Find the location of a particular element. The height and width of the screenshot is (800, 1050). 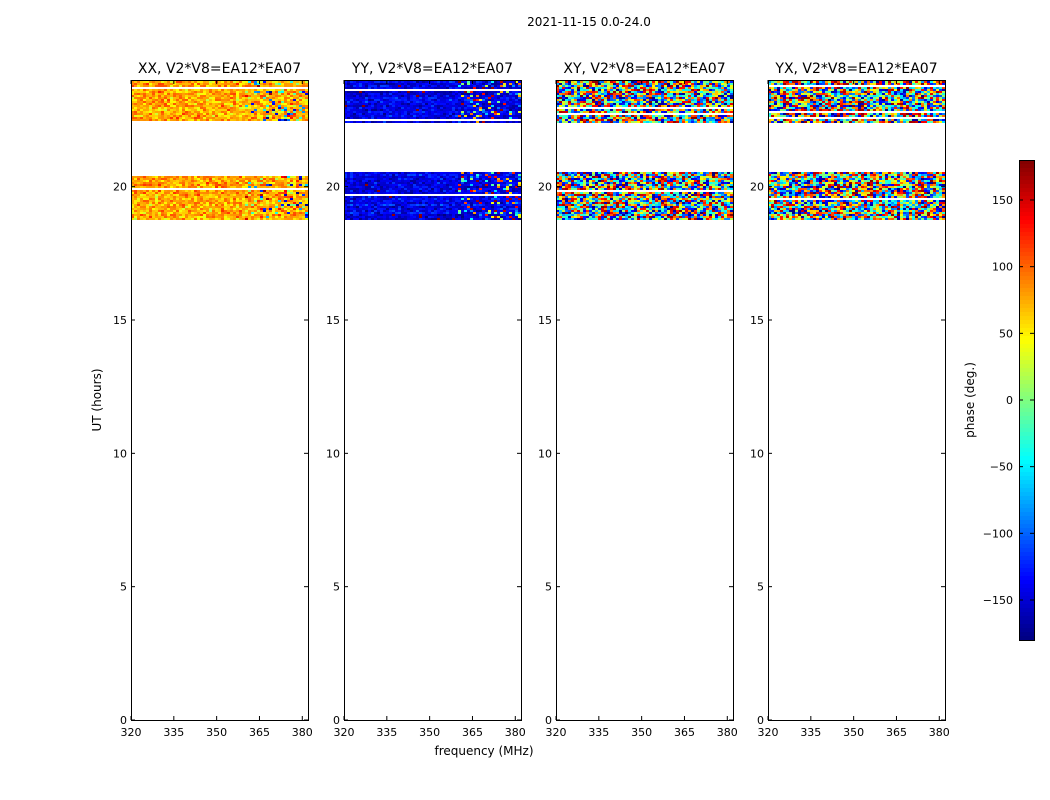

colorbar-tick-label: −150 is located at coordinates (998, 600).